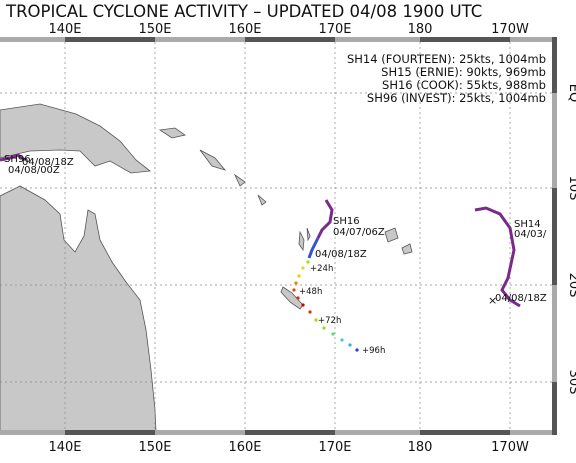 Image resolution: width=576 pixels, height=463 pixels. Describe the element at coordinates (78, 309) in the screenshot. I see `australia` at that location.